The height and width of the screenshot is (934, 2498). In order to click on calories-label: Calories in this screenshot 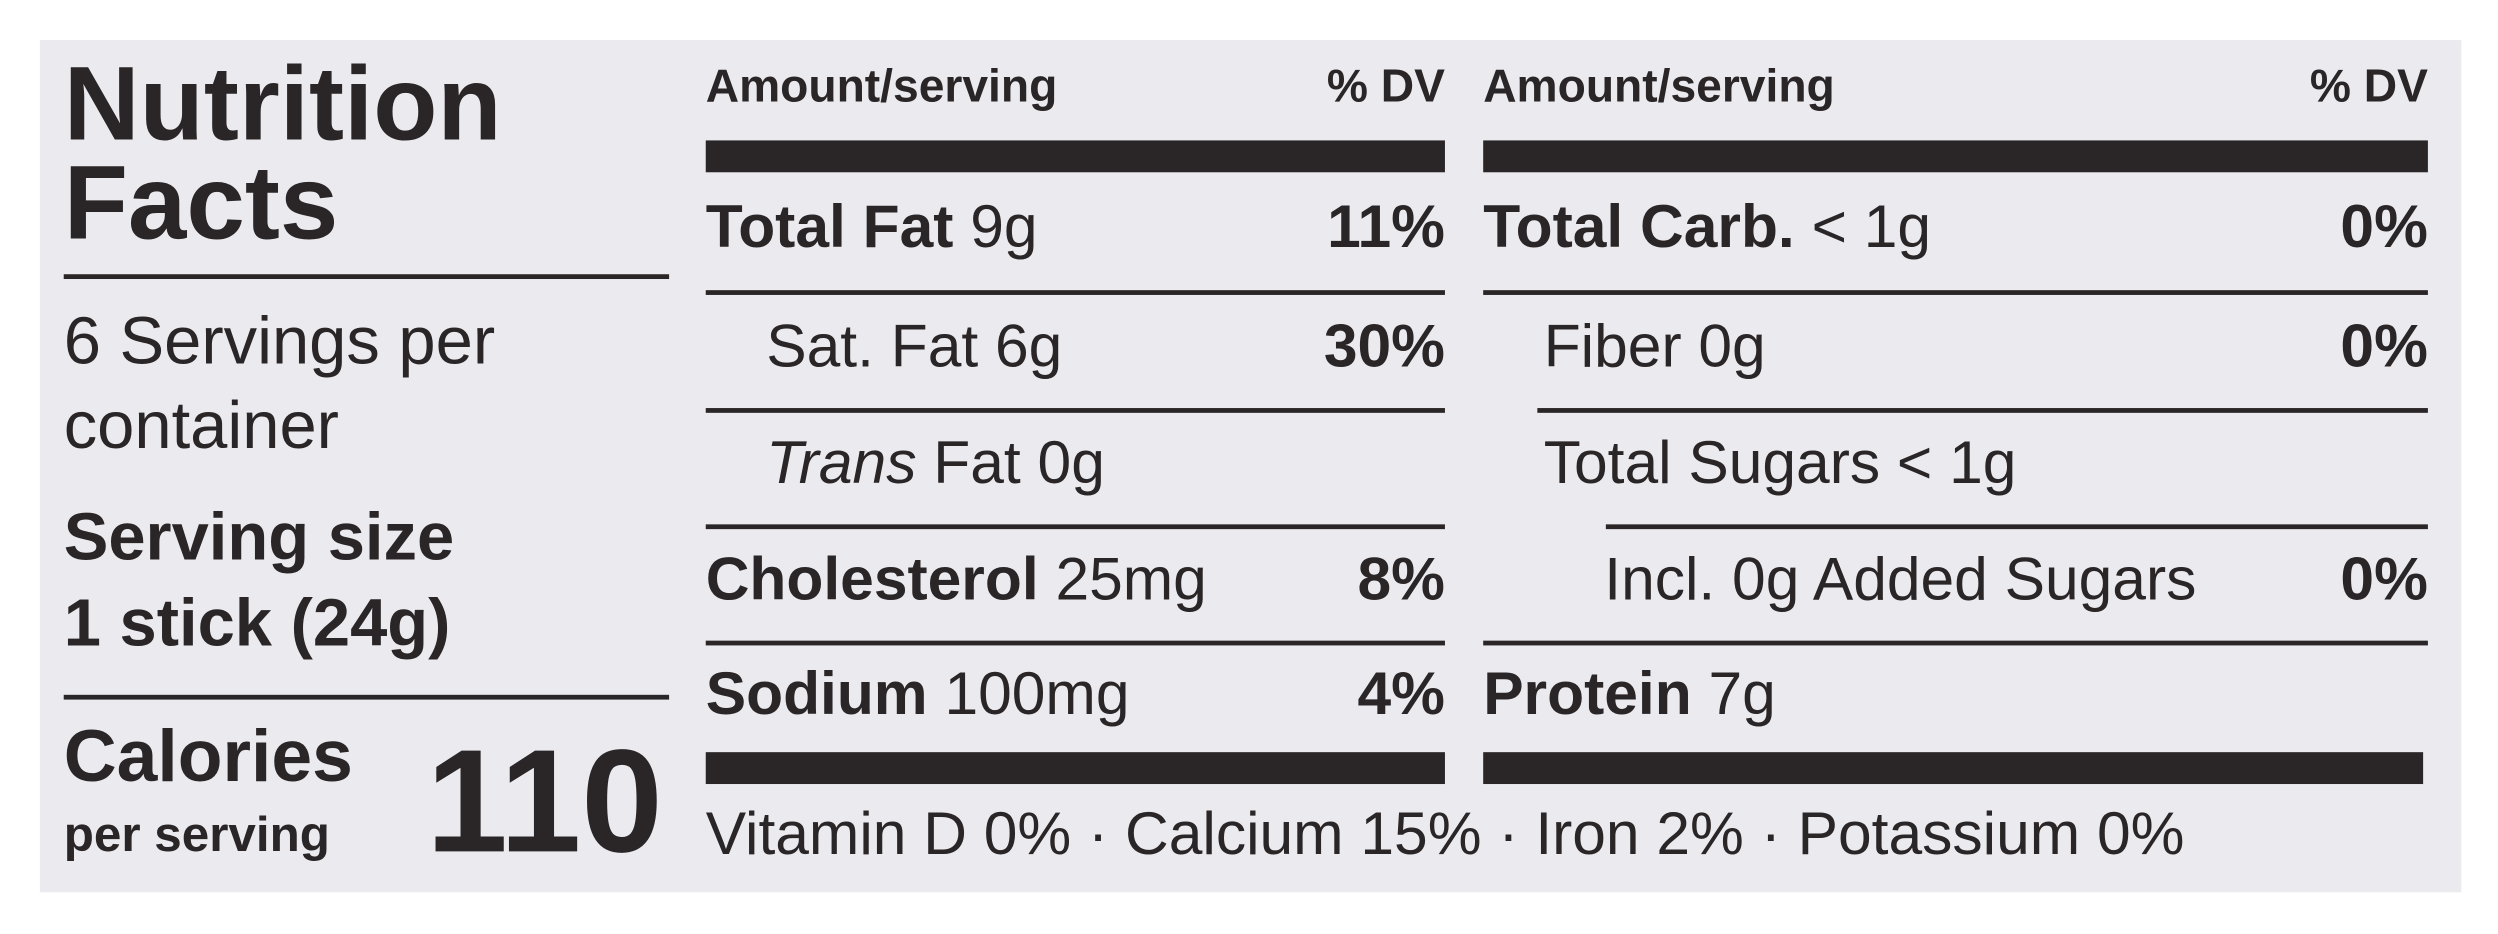, I will do `click(208, 756)`.